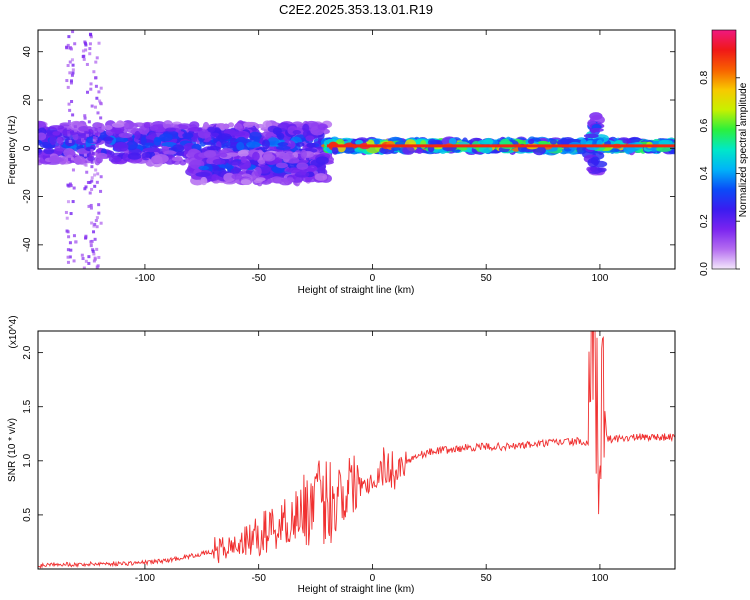 The image size is (750, 600). Describe the element at coordinates (704, 269) in the screenshot. I see `colorbar-tick-label: 0.0` at that location.